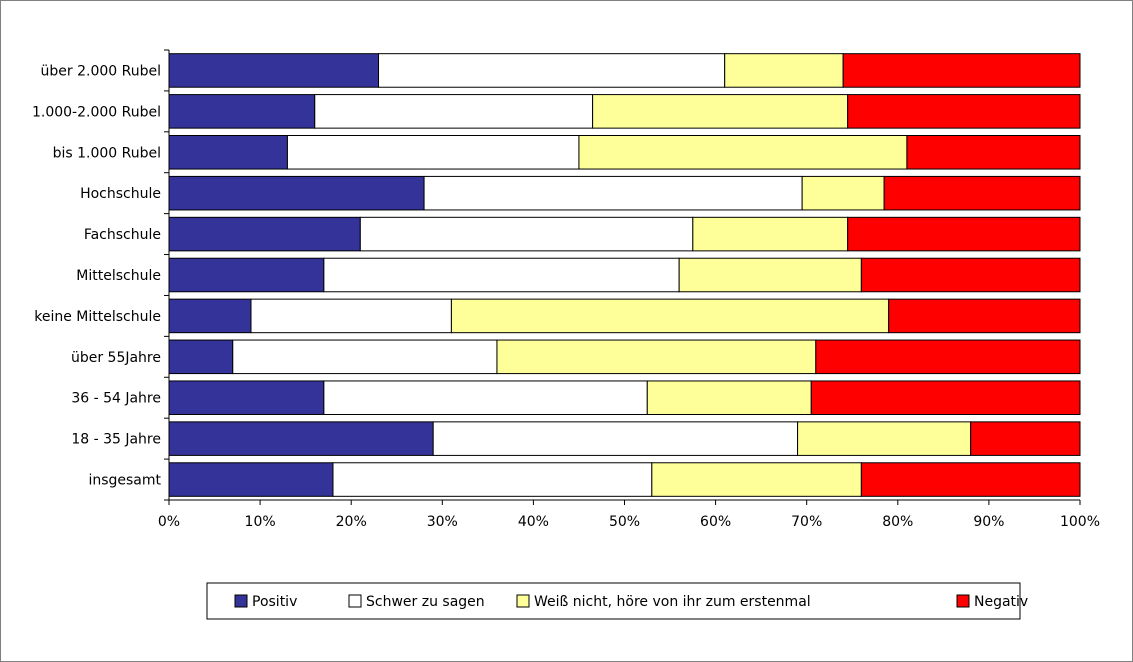  Describe the element at coordinates (169, 522) in the screenshot. I see `x-tick-label: 0%` at that location.